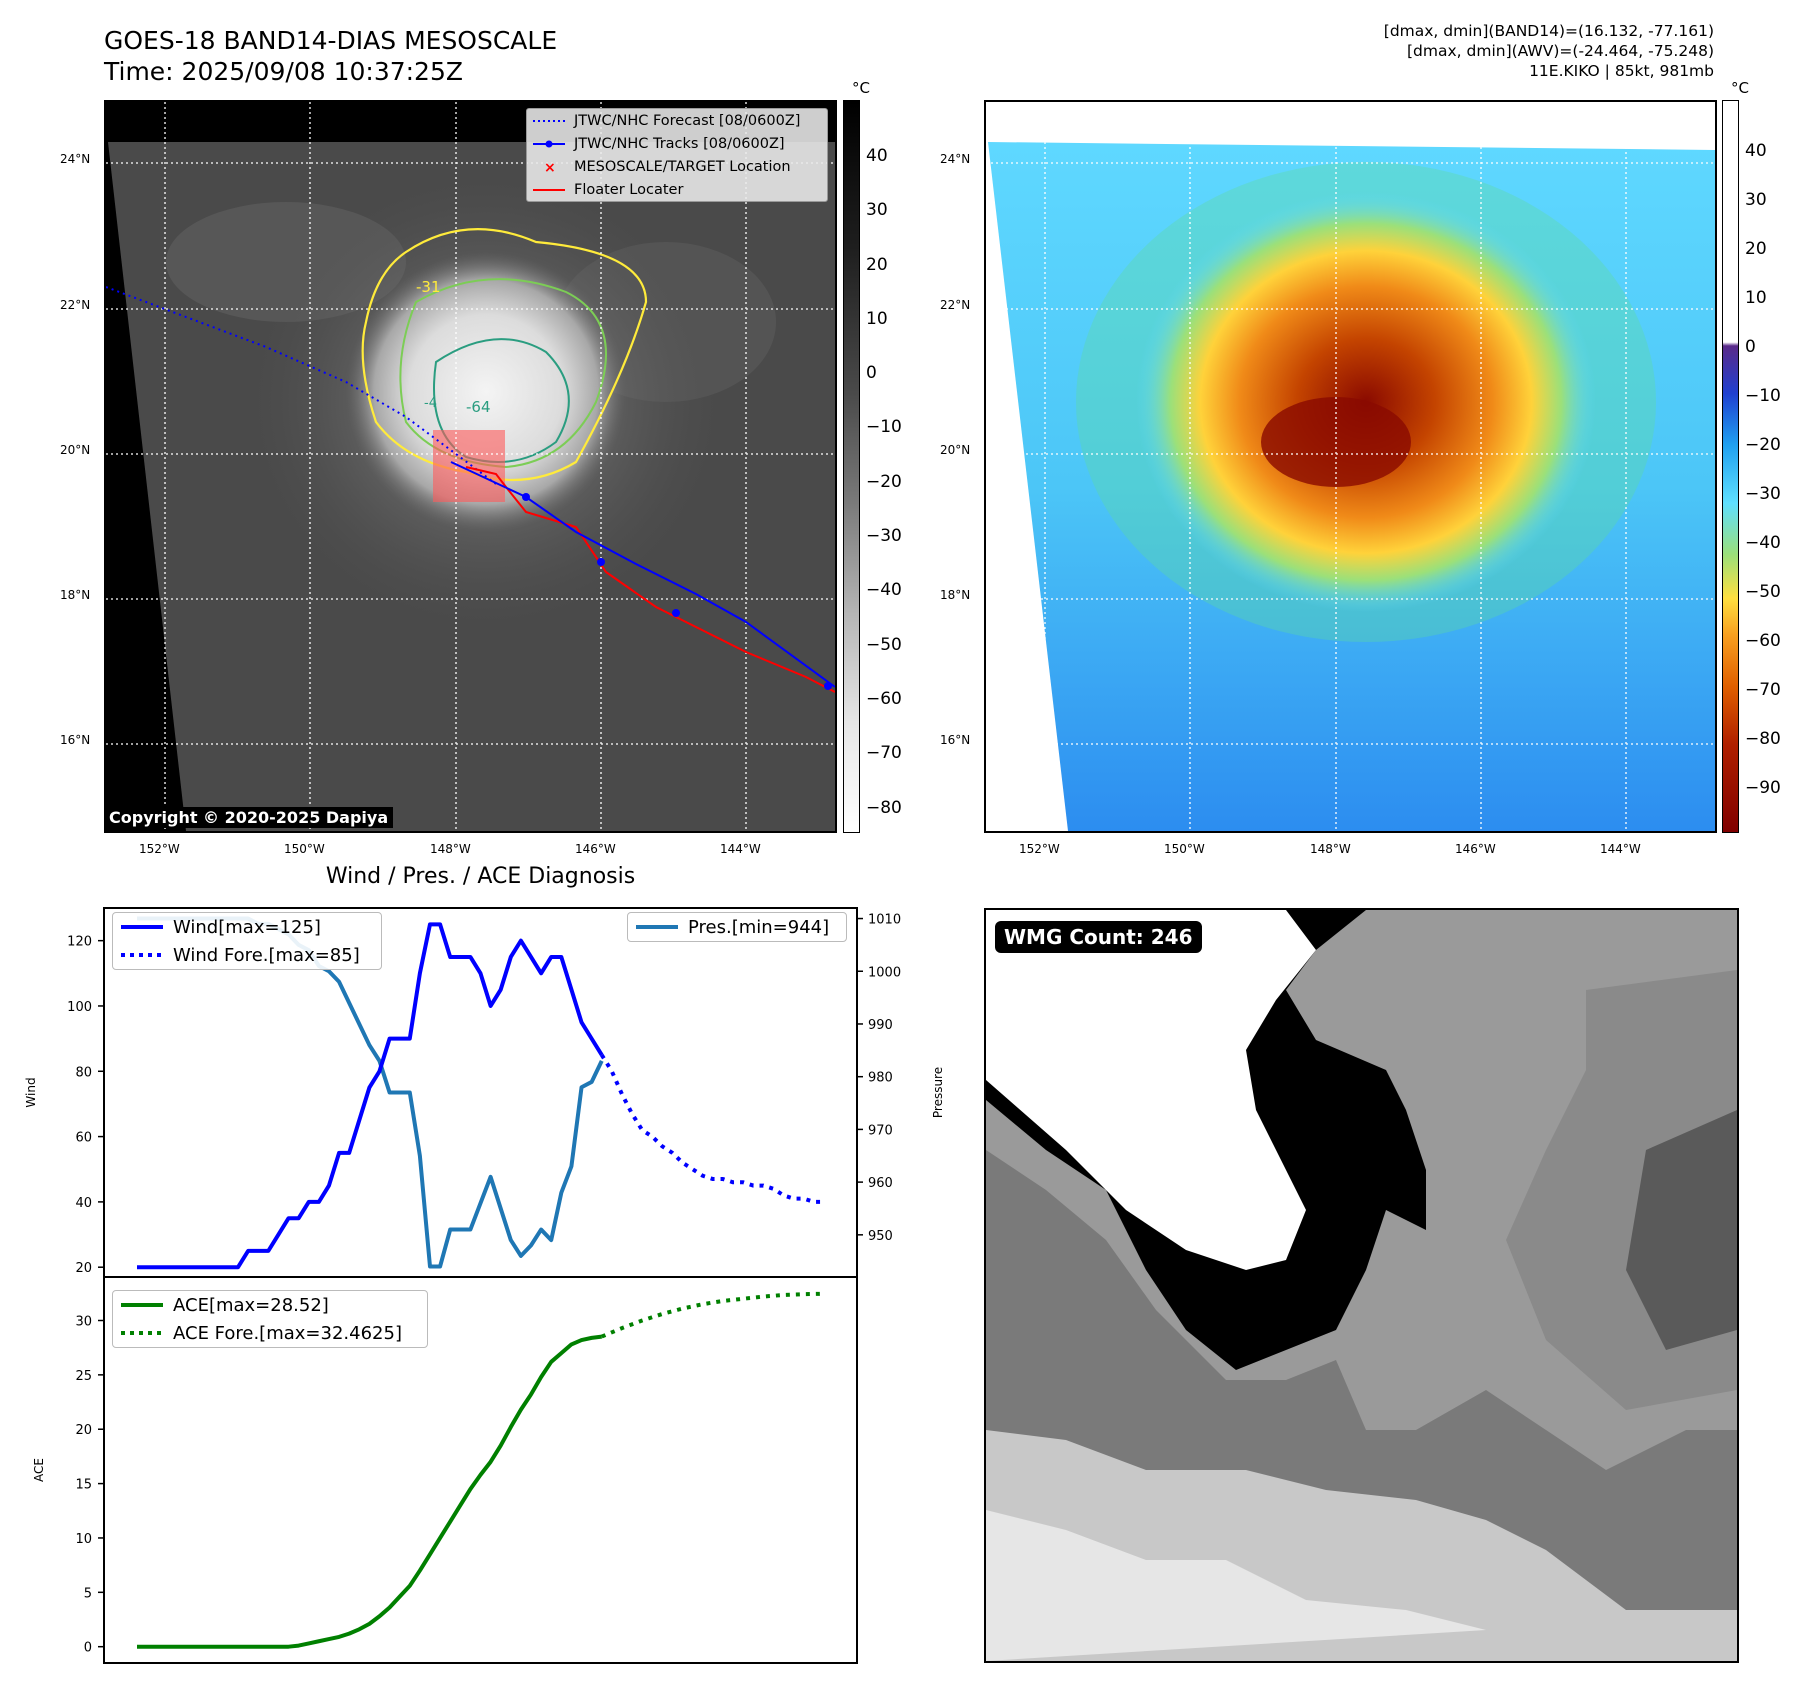 The image size is (1797, 1690). What do you see at coordinates (75, 450) in the screenshot?
I see `ir-lat-tick-20: 20°N` at bounding box center [75, 450].